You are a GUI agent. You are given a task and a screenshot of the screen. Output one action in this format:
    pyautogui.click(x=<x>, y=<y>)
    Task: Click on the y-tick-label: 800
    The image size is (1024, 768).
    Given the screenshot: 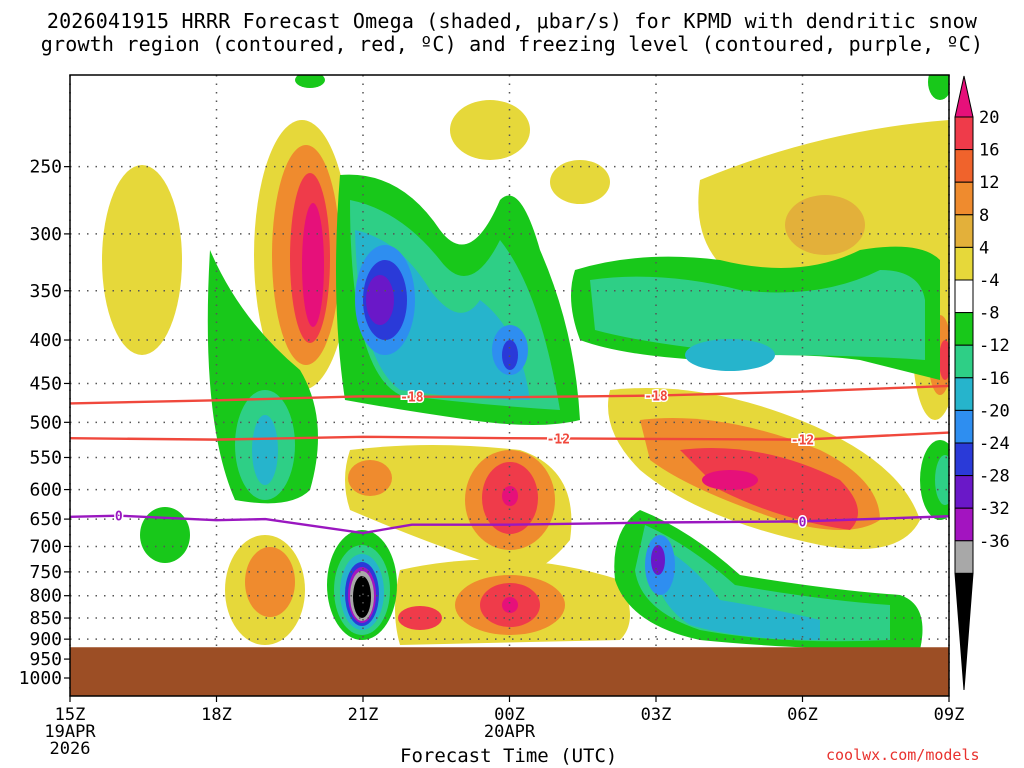 What is the action you would take?
    pyautogui.click(x=45, y=596)
    